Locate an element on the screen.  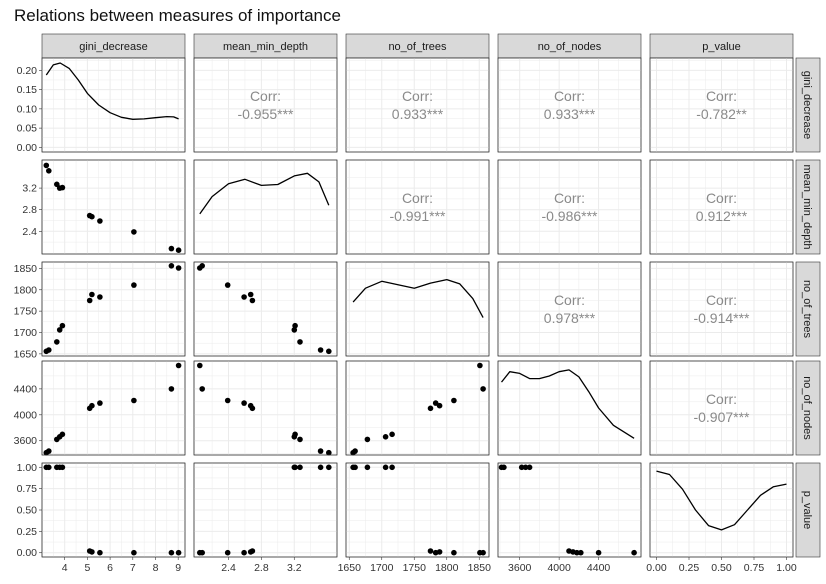
column-label-no_of_trees: no_of_trees is located at coordinates (417, 47).